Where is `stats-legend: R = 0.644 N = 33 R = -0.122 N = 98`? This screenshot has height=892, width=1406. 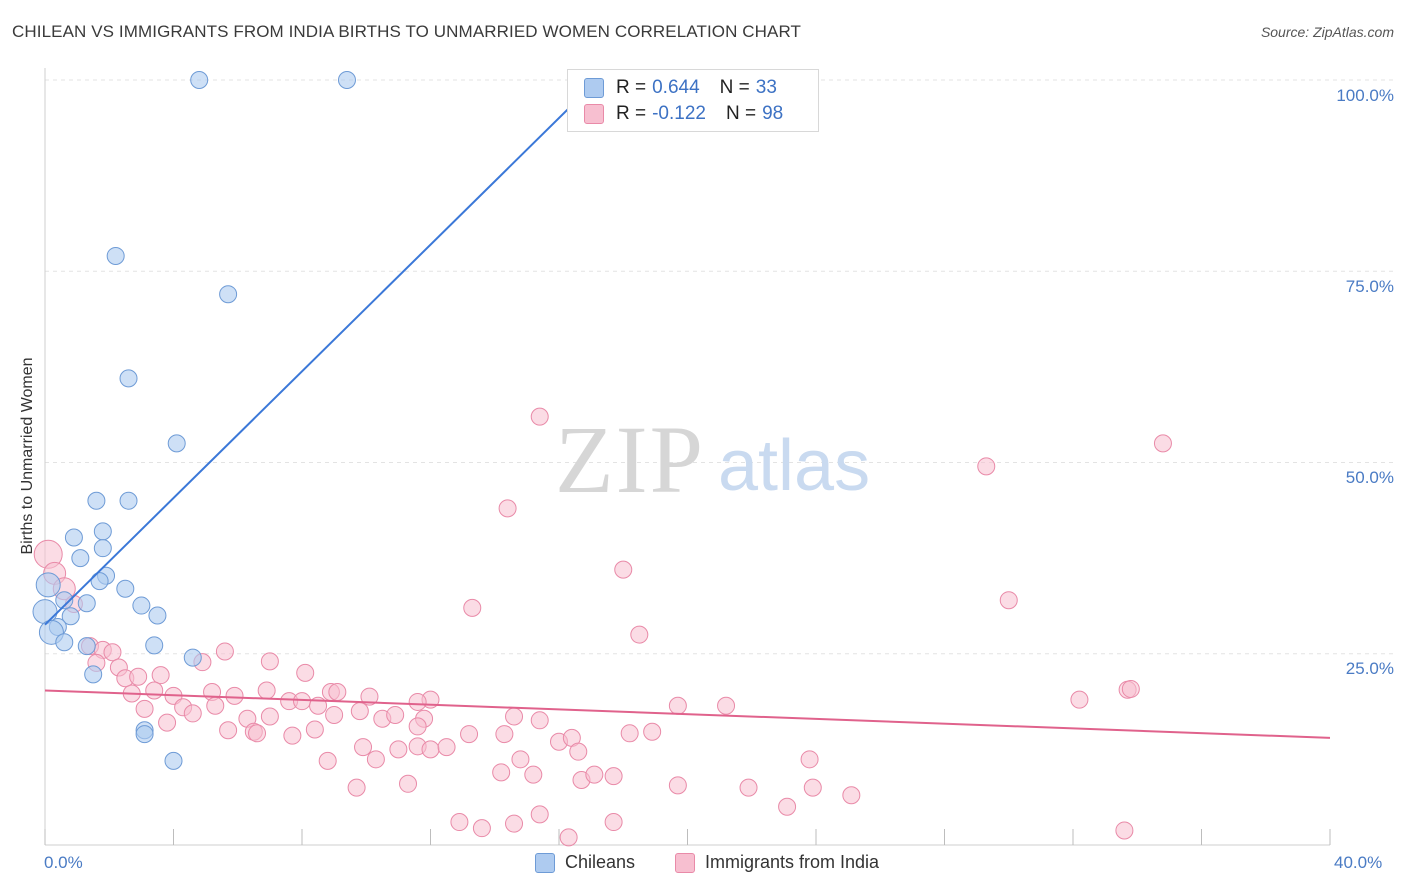 stats-legend: R = 0.644 N = 33 R = -0.122 N = 98 is located at coordinates (693, 100).